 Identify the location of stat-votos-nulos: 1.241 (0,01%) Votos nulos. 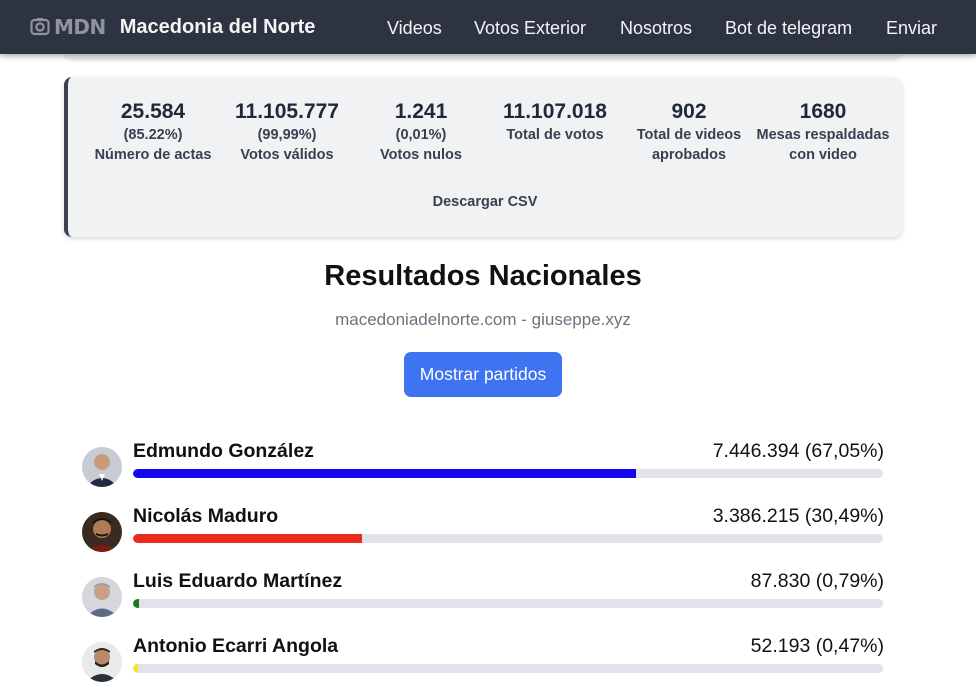
(421, 132).